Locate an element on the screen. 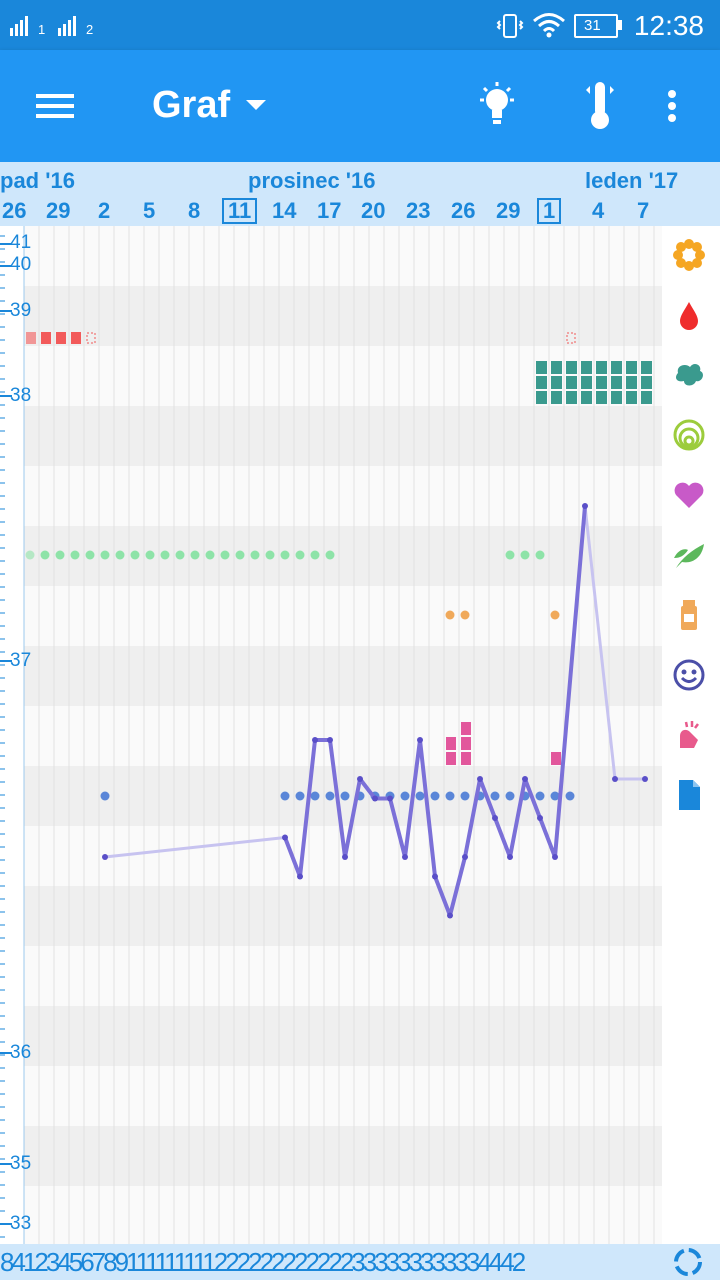 The width and height of the screenshot is (720, 1280). rings-icon is located at coordinates (689, 435).